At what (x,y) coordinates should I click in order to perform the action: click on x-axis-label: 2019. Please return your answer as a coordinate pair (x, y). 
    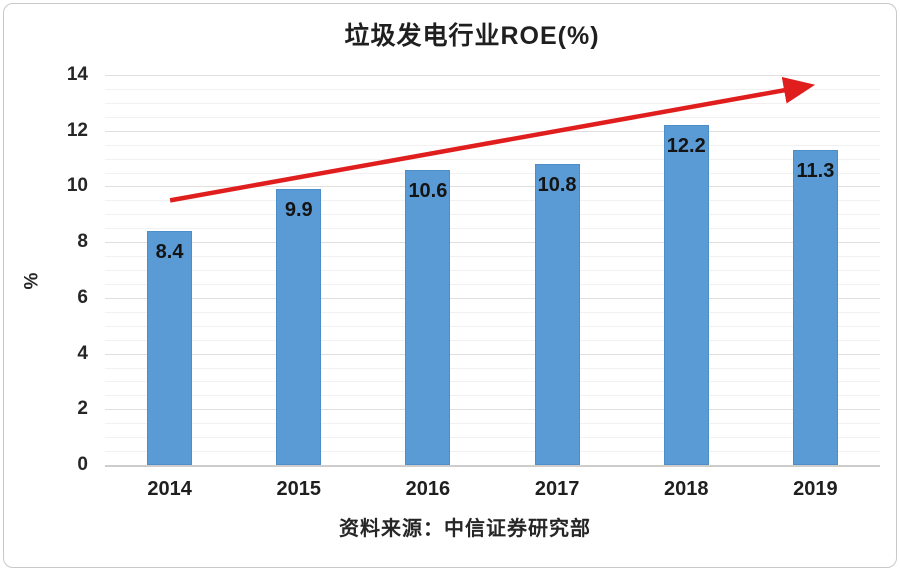
    Looking at the image, I should click on (815, 489).